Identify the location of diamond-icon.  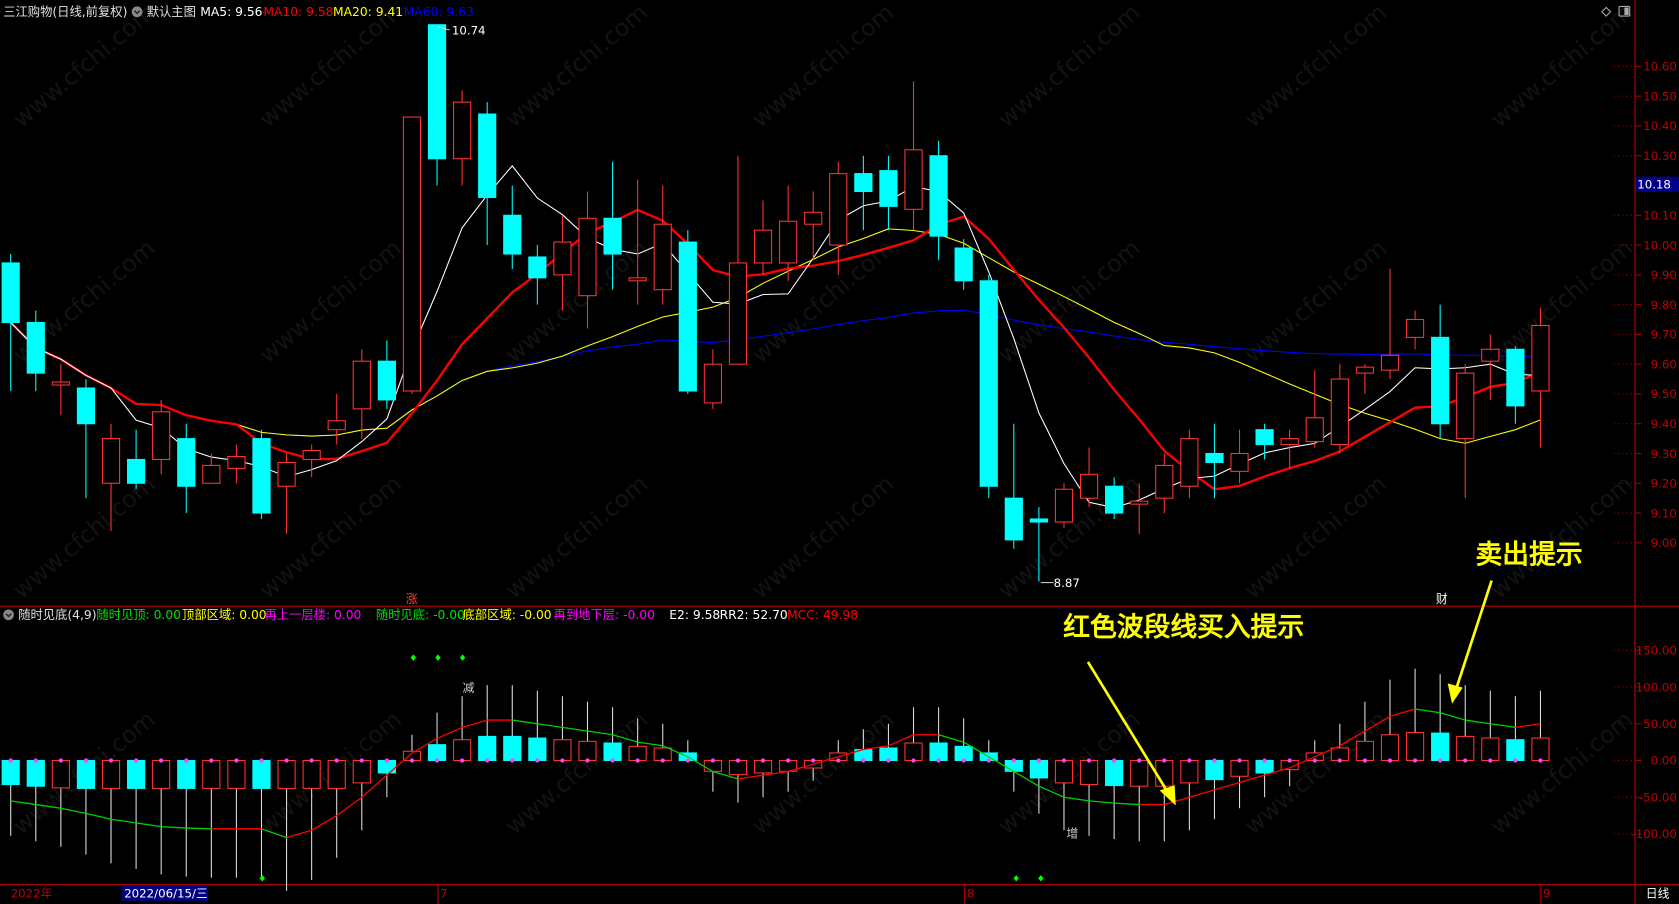
(1606, 11).